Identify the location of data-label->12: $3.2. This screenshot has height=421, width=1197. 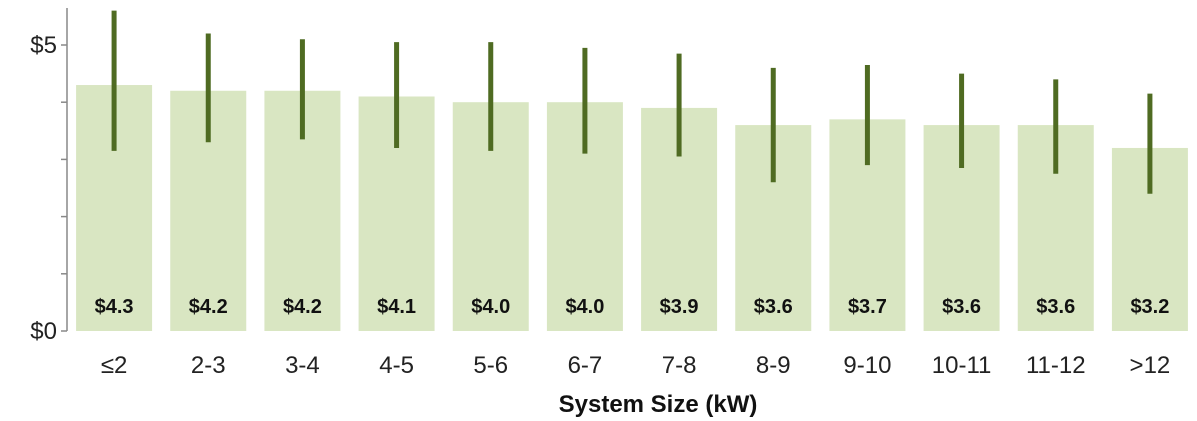
(1149, 307).